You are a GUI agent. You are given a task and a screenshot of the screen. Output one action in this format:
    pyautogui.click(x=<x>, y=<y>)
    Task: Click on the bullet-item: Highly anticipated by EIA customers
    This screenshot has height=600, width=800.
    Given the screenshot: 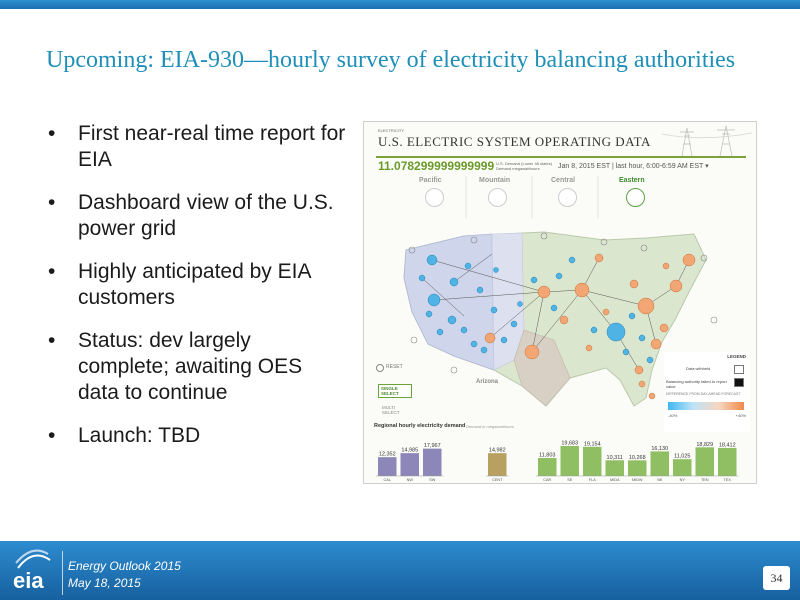 What is the action you would take?
    pyautogui.click(x=196, y=285)
    